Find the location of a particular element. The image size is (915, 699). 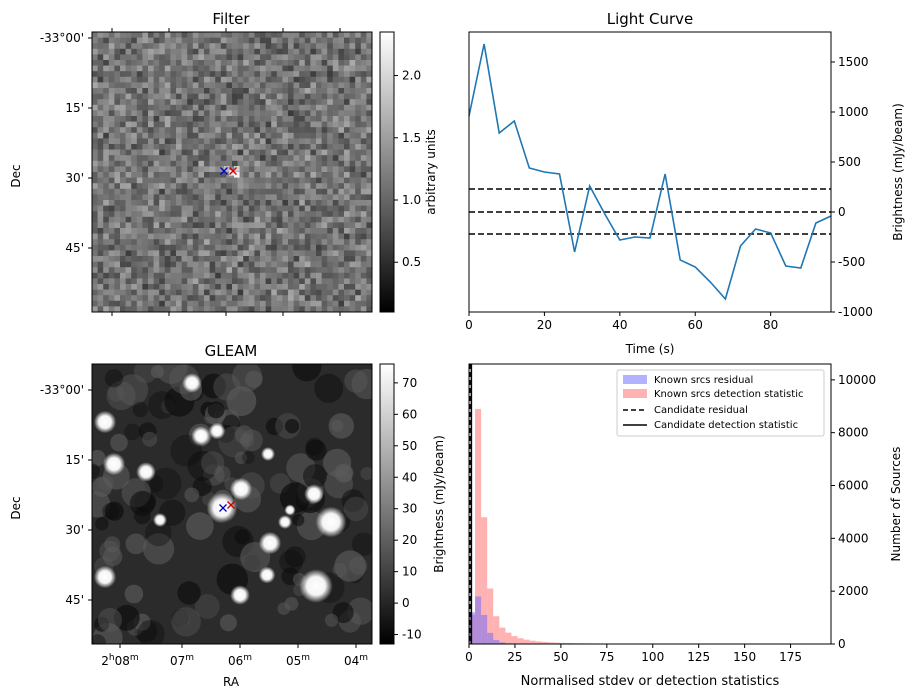

filter-ytick-label: 15' is located at coordinates (74, 108).